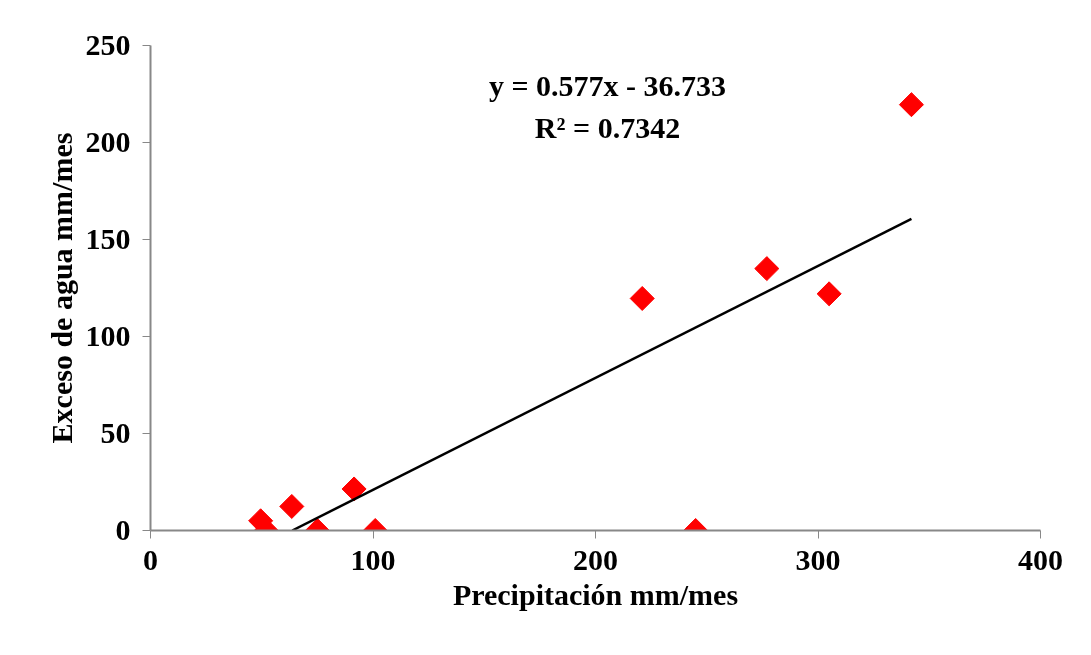 Image resolution: width=1091 pixels, height=655 pixels. What do you see at coordinates (108, 44) in the screenshot?
I see `y-tick-label: 250` at bounding box center [108, 44].